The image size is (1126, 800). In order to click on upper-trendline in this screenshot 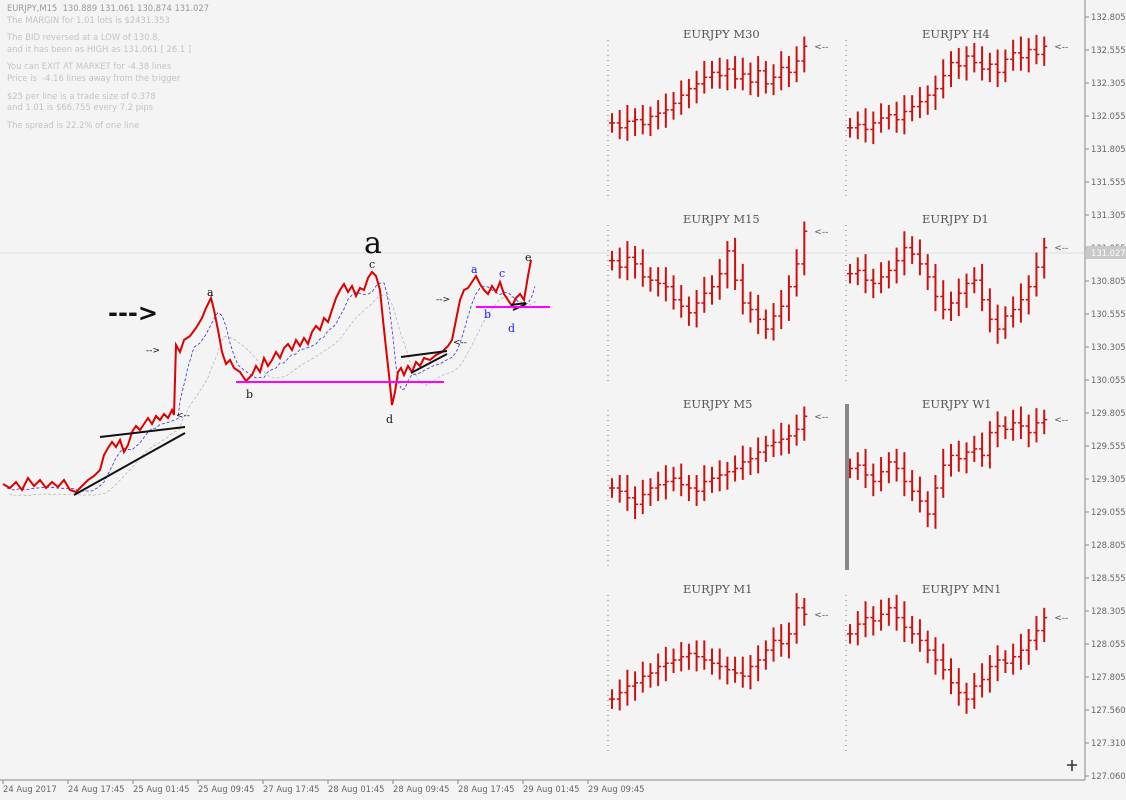, I will do `click(142, 432)`.